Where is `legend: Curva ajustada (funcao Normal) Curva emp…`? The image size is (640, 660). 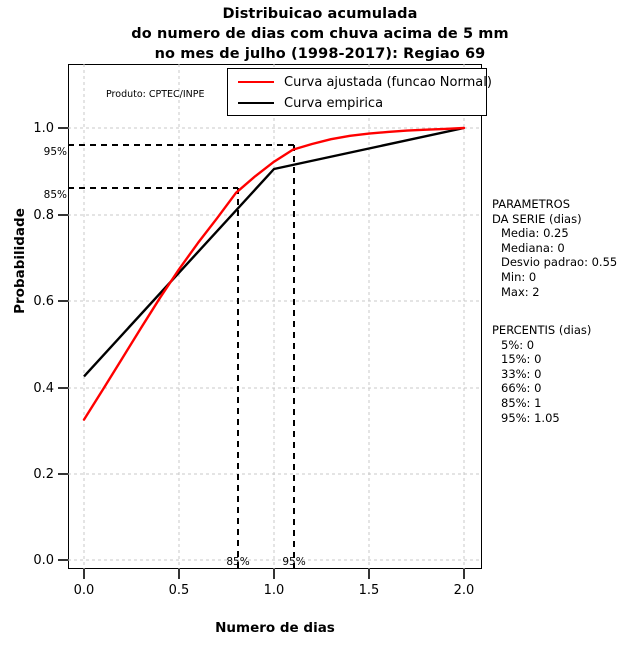 legend: Curva ajustada (funcao Normal) Curva emp… is located at coordinates (359, 92).